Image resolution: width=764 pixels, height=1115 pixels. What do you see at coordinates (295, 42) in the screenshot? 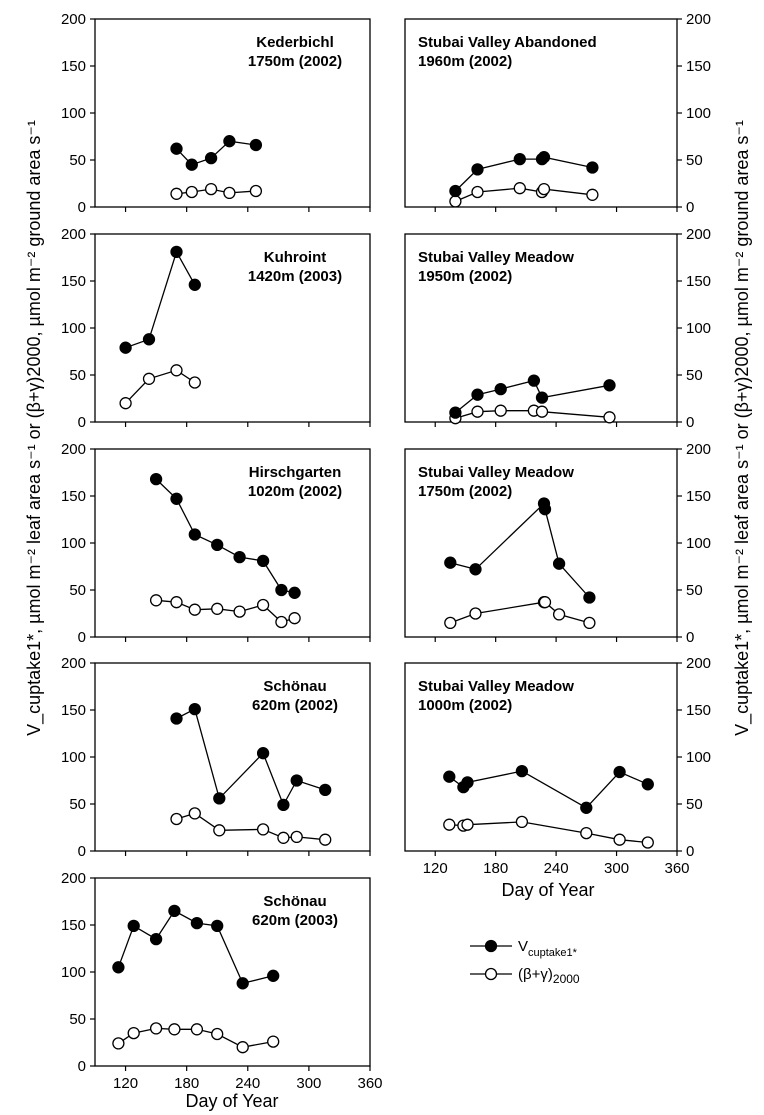
I see `panel-title-line1: Kederbichl` at bounding box center [295, 42].